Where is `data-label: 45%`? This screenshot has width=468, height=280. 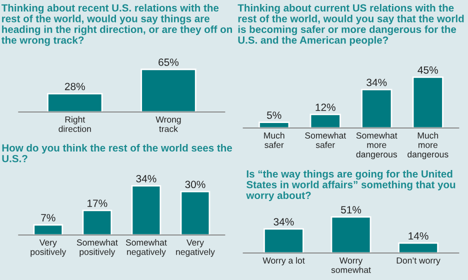 data-label: 45% is located at coordinates (428, 70).